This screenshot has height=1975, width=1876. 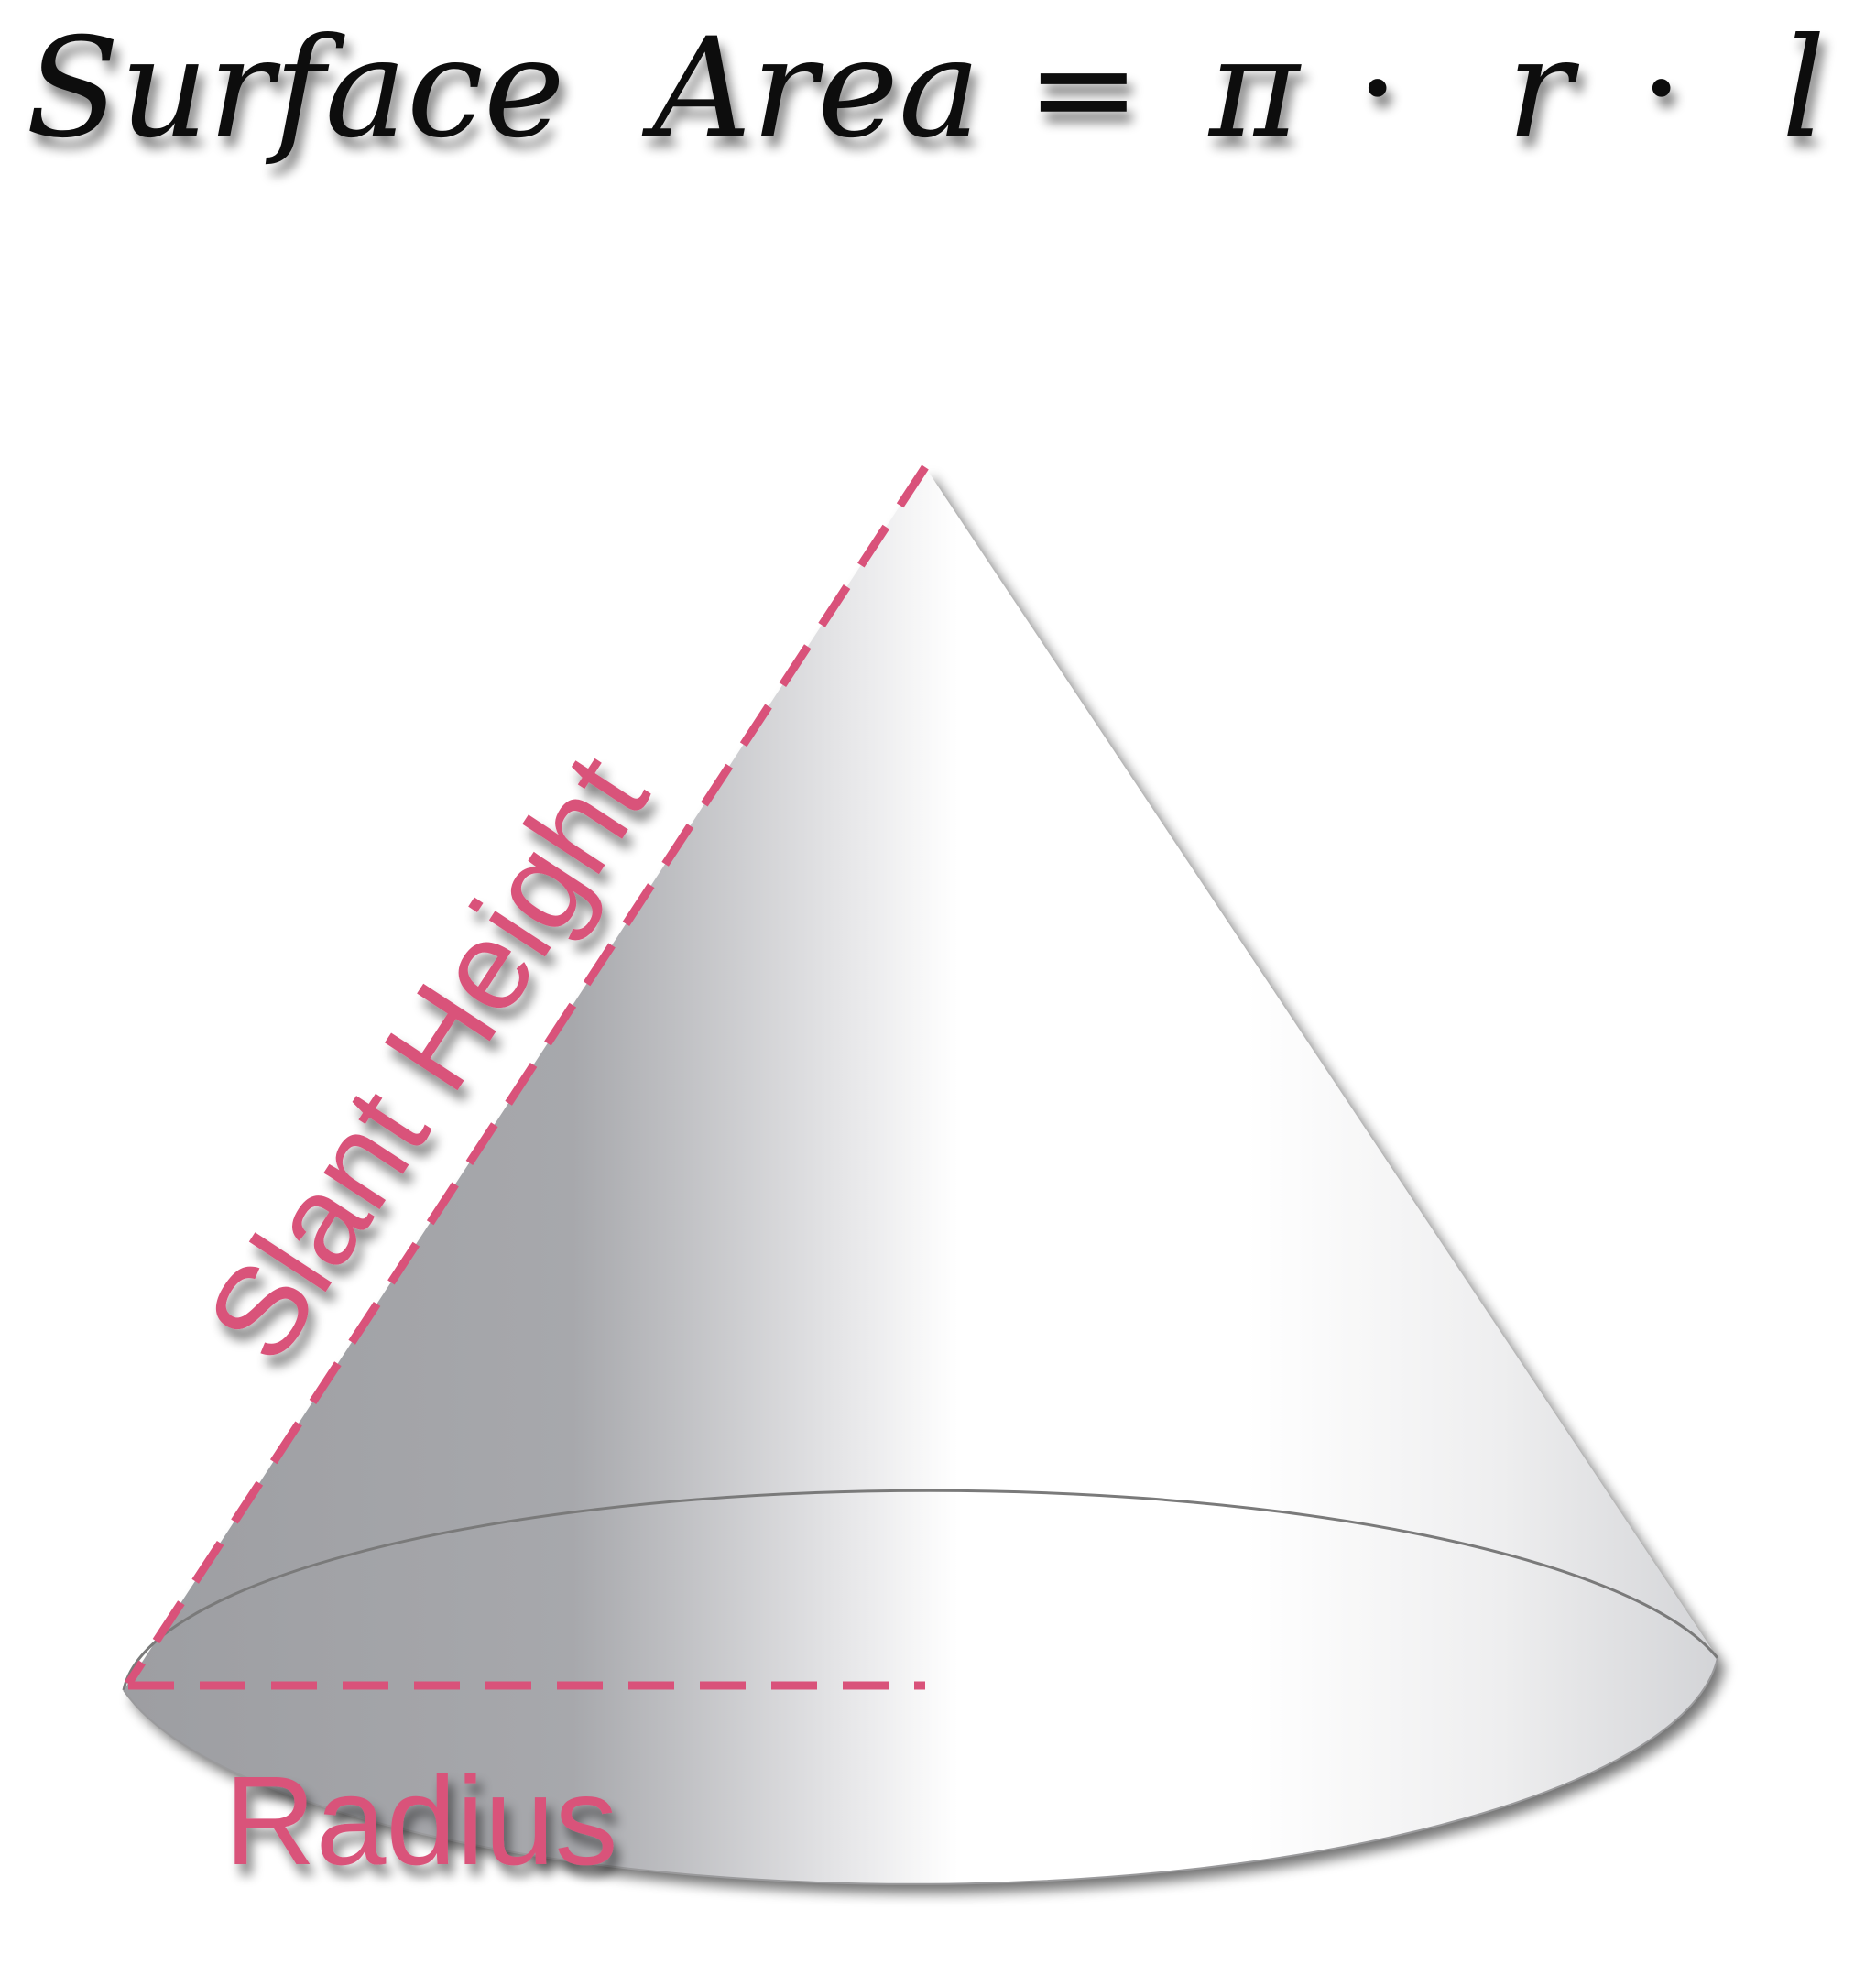 I want to click on formula-l: l, so click(x=1804, y=89).